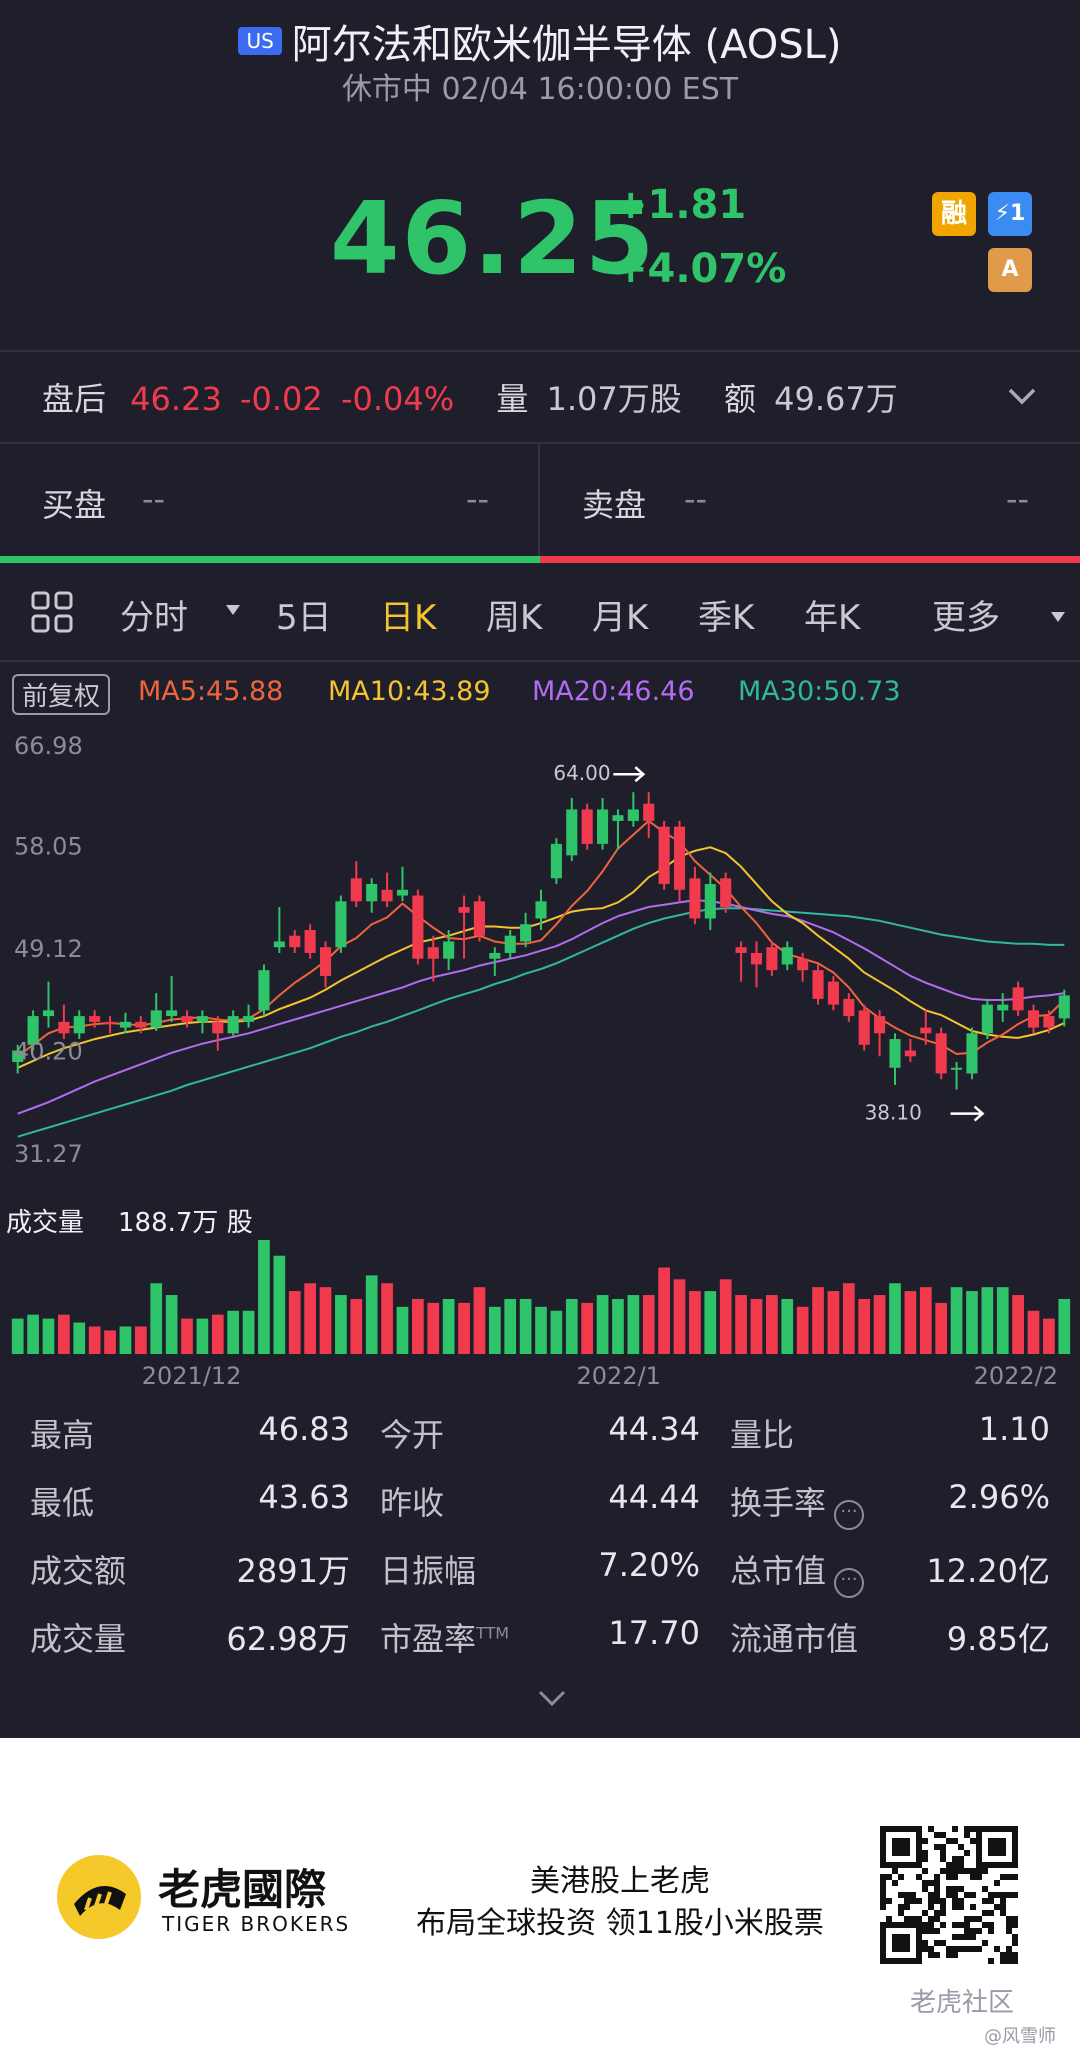 This screenshot has width=1080, height=2055. What do you see at coordinates (1010, 270) in the screenshot?
I see `stack-a-icon: A` at bounding box center [1010, 270].